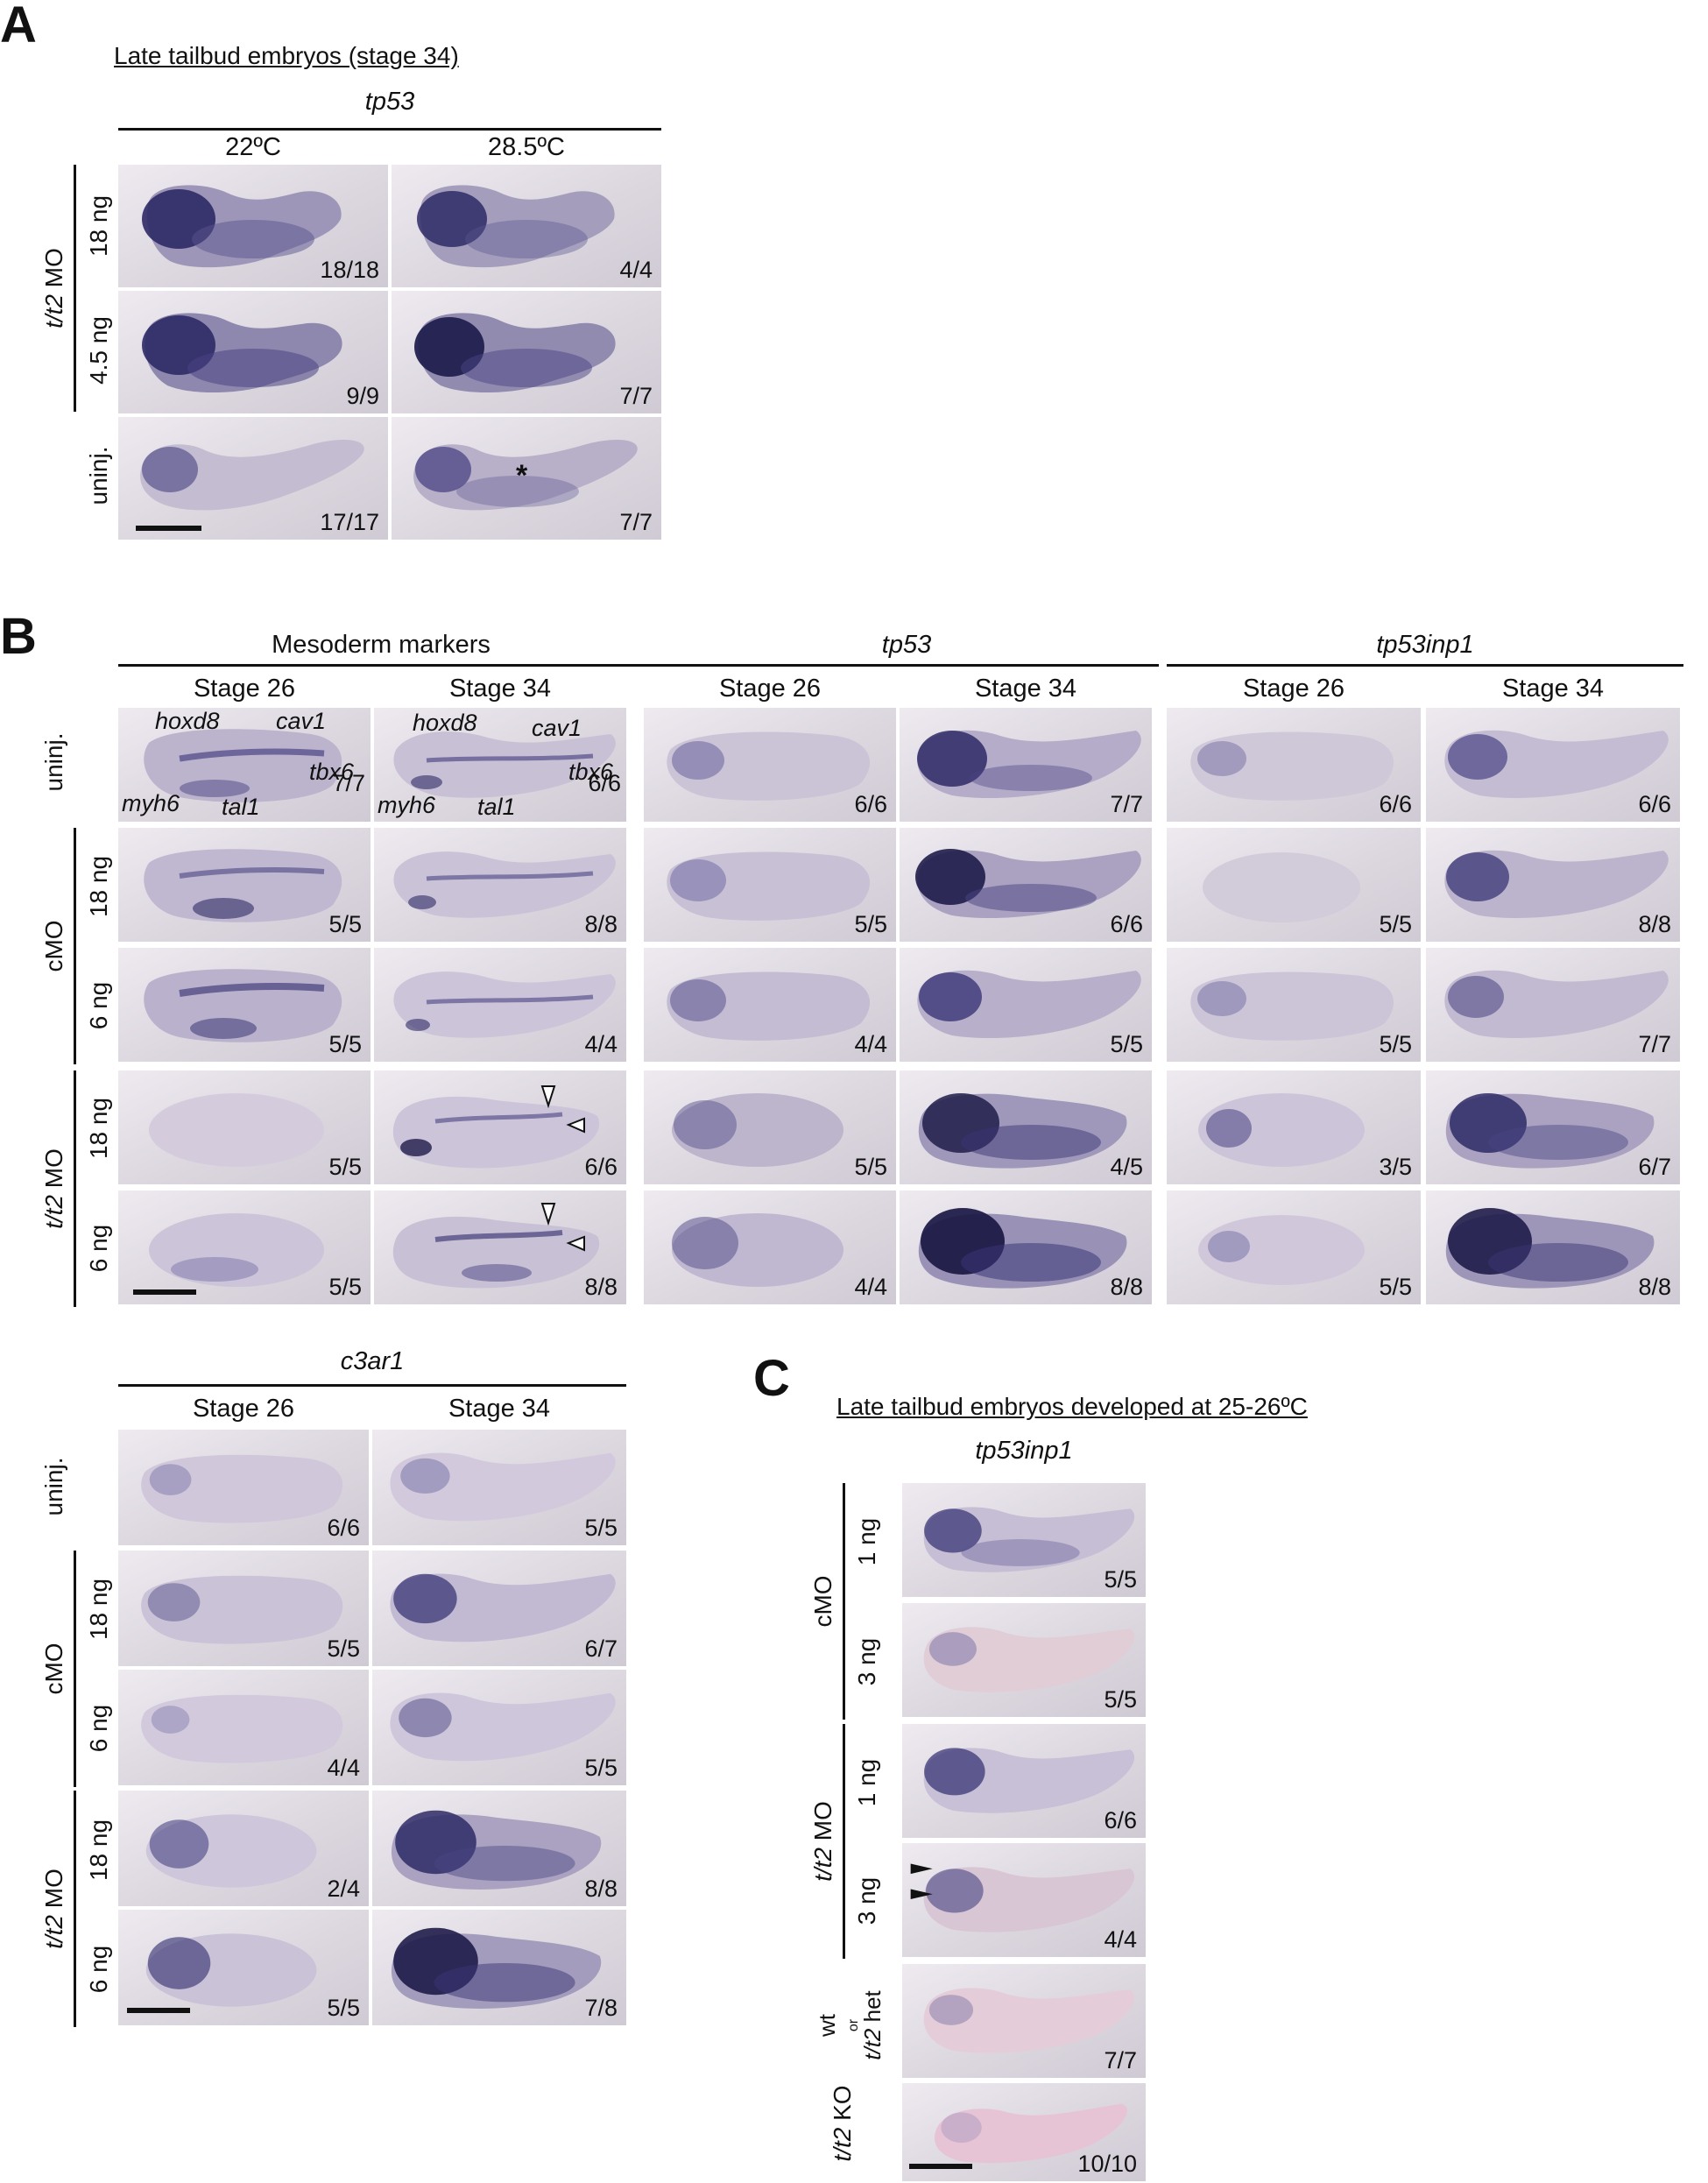 Image resolution: width=1708 pixels, height=2183 pixels. I want to click on panel-b-cmo-bracket, so click(75, 946).